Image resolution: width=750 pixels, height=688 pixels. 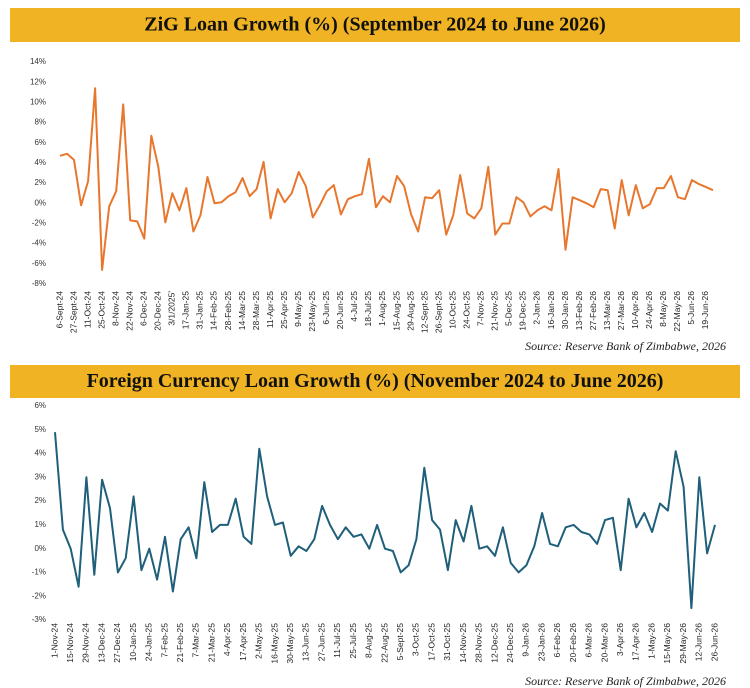 I want to click on x-tick-label: 12-Dec-25, so click(x=494, y=643).